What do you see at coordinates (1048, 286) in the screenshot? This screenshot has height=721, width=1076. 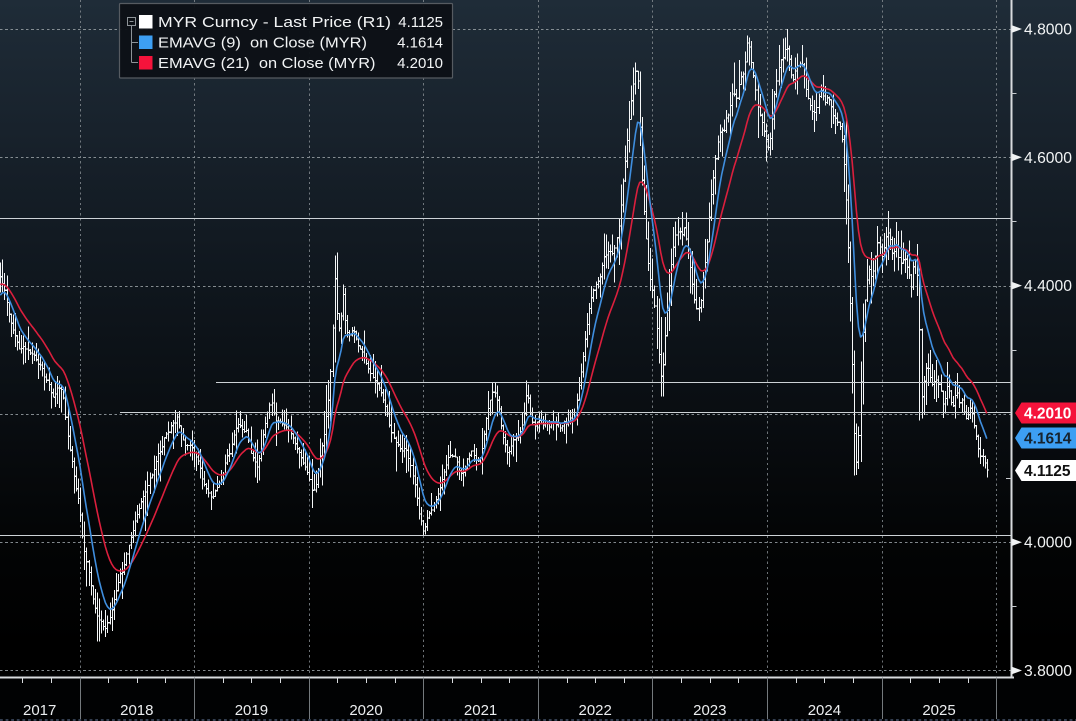 I see `svg-text: 4.4000` at bounding box center [1048, 286].